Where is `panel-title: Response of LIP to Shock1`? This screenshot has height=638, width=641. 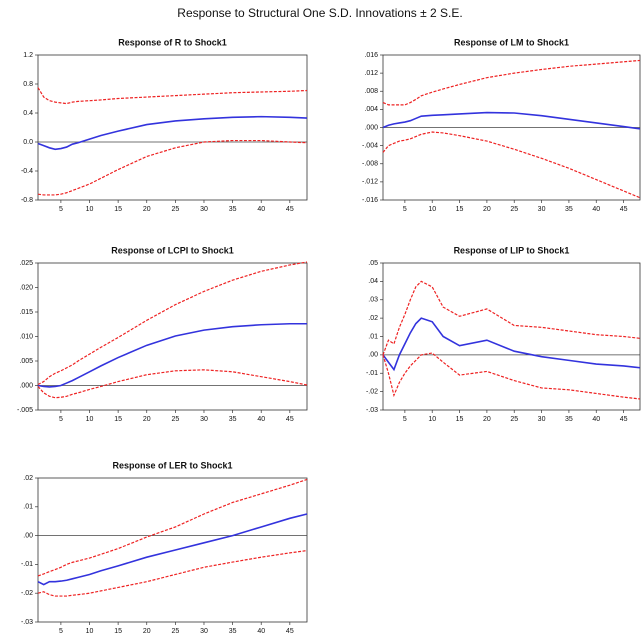 panel-title: Response of LIP to Shock1 is located at coordinates (512, 250).